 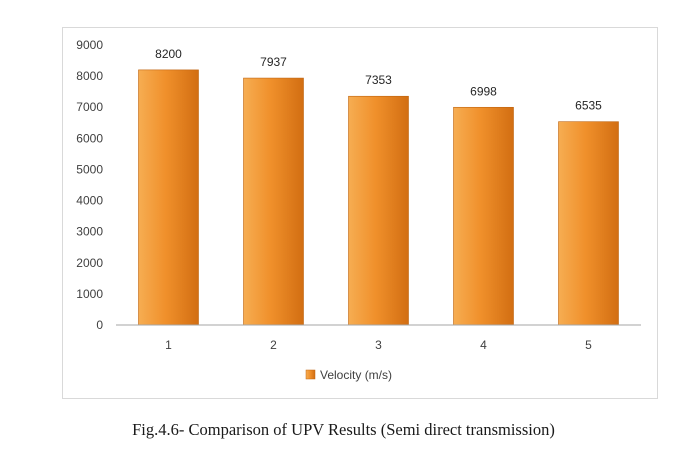 What do you see at coordinates (483, 91) in the screenshot?
I see `data-label: 6998` at bounding box center [483, 91].